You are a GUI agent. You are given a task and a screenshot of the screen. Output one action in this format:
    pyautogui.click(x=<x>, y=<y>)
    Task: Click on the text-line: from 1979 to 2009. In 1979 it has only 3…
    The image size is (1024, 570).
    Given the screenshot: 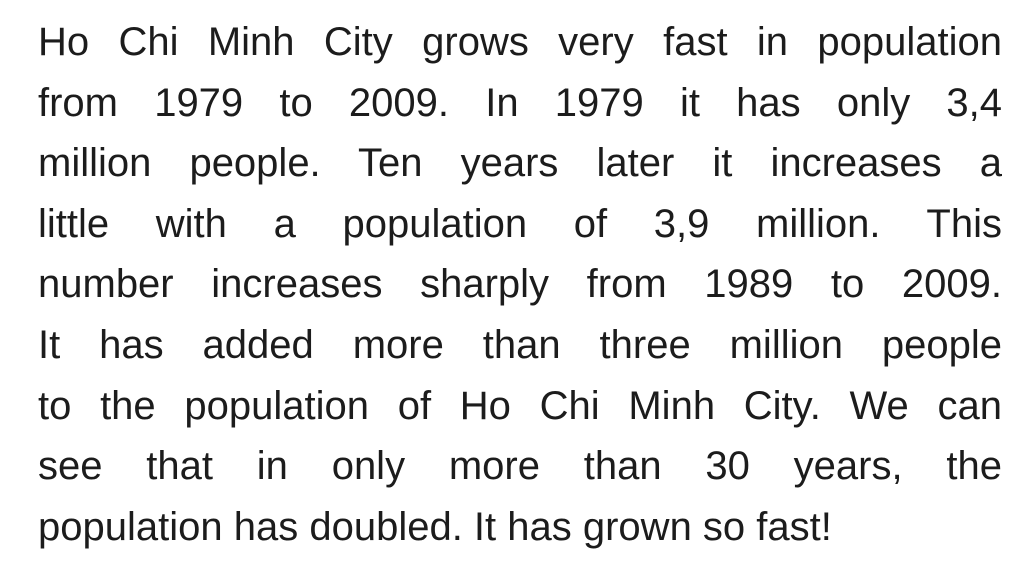 What is the action you would take?
    pyautogui.click(x=520, y=102)
    